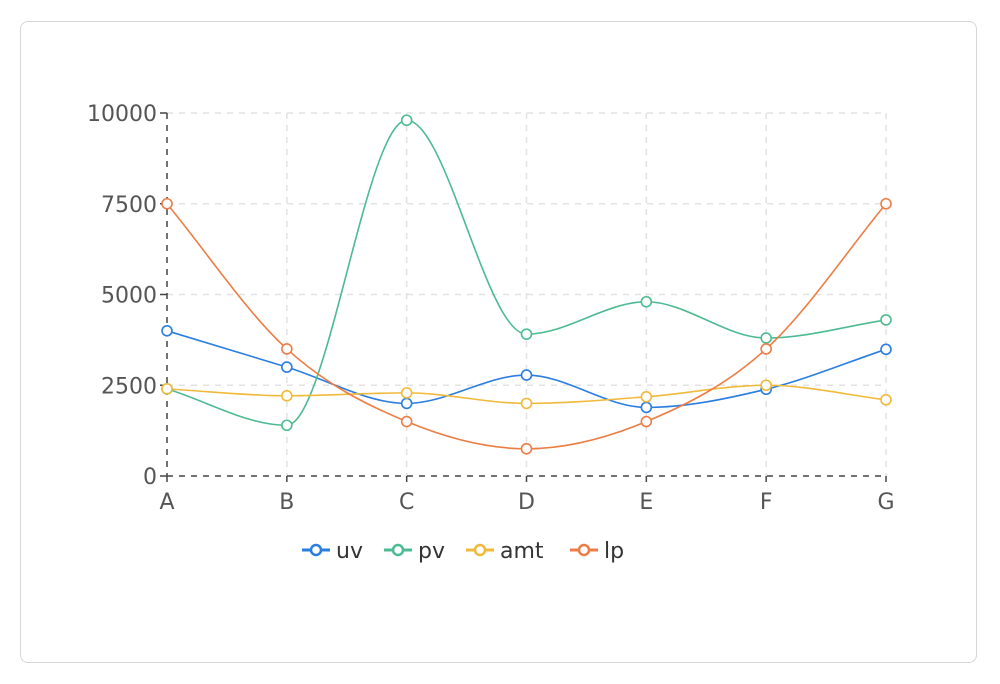  What do you see at coordinates (349, 551) in the screenshot?
I see `legend-label-uv: uv` at bounding box center [349, 551].